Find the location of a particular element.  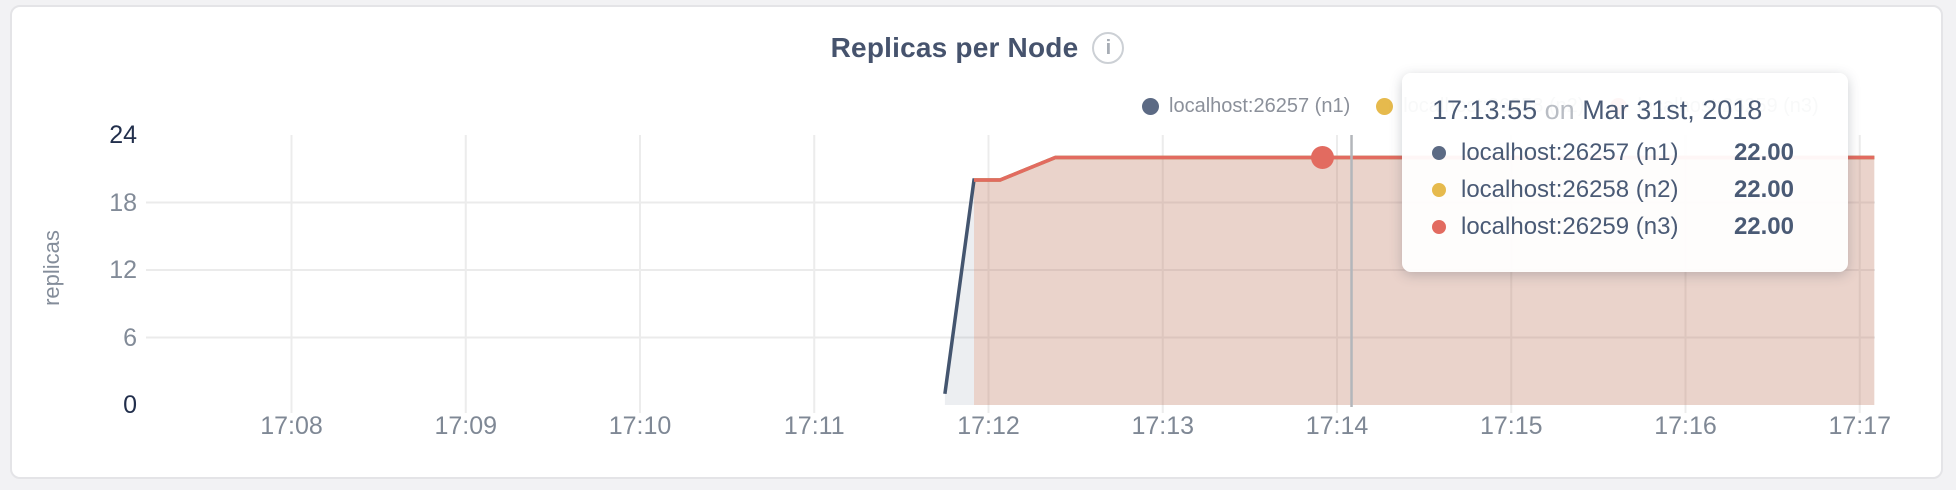

tooltip-row: localhost:26257 (n1) 22.00 is located at coordinates (1627, 152).